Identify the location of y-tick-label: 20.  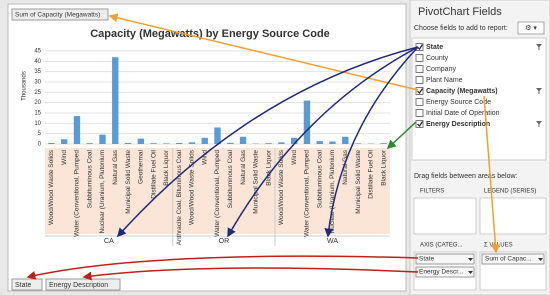
(37, 103).